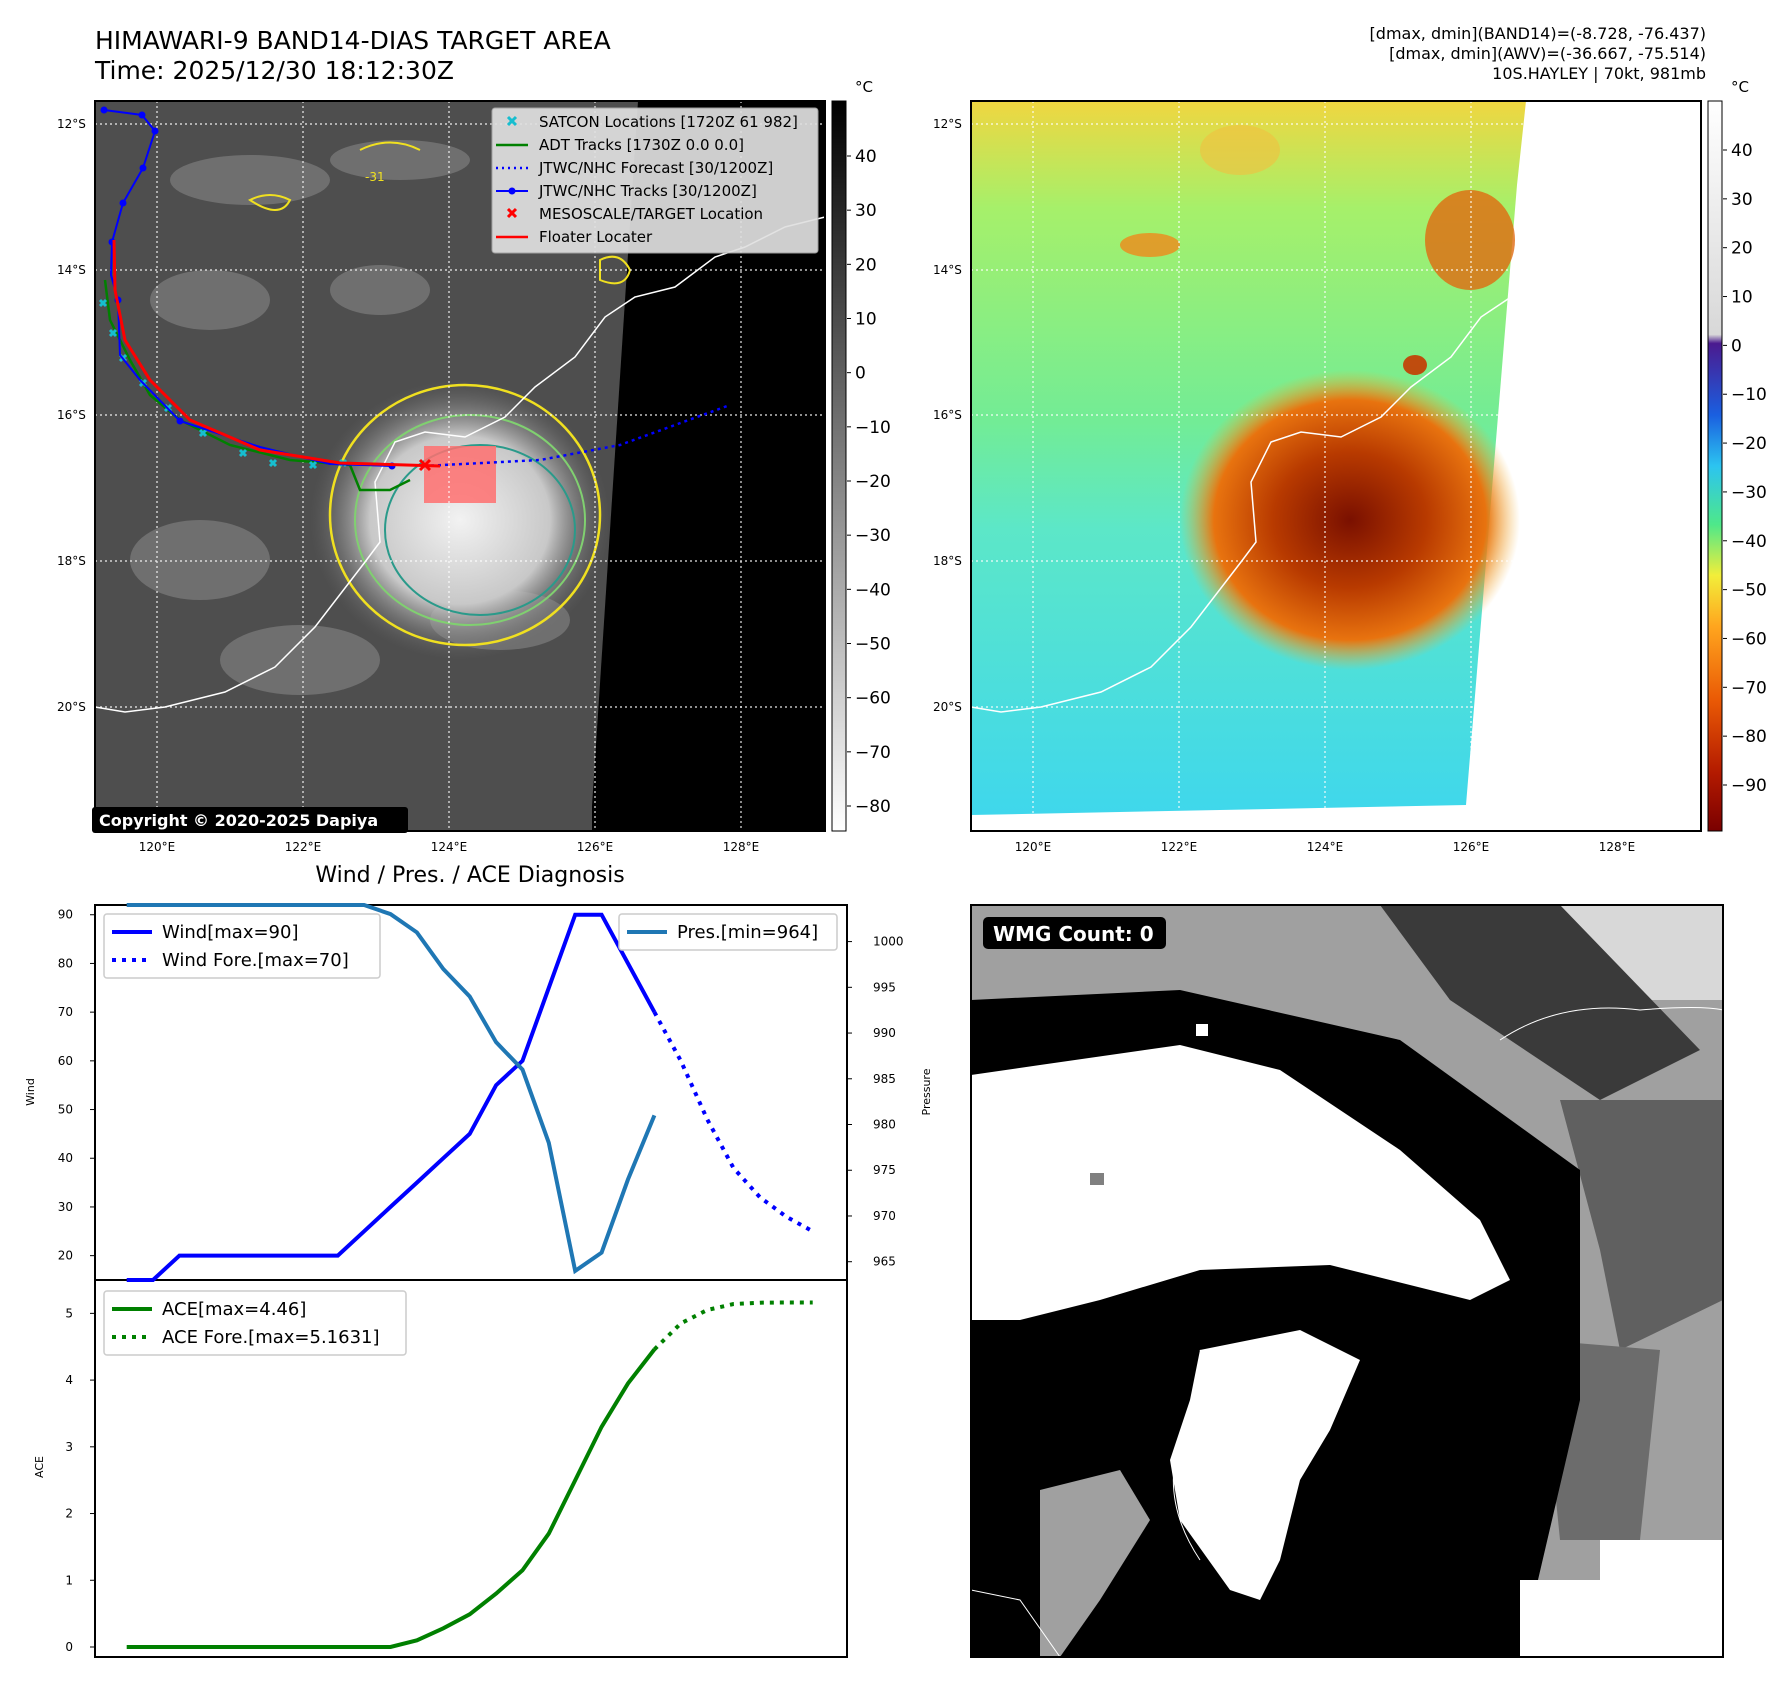 The width and height of the screenshot is (1788, 1690). What do you see at coordinates (1742, 249) in the screenshot?
I see `colorbar-tick: 20` at bounding box center [1742, 249].